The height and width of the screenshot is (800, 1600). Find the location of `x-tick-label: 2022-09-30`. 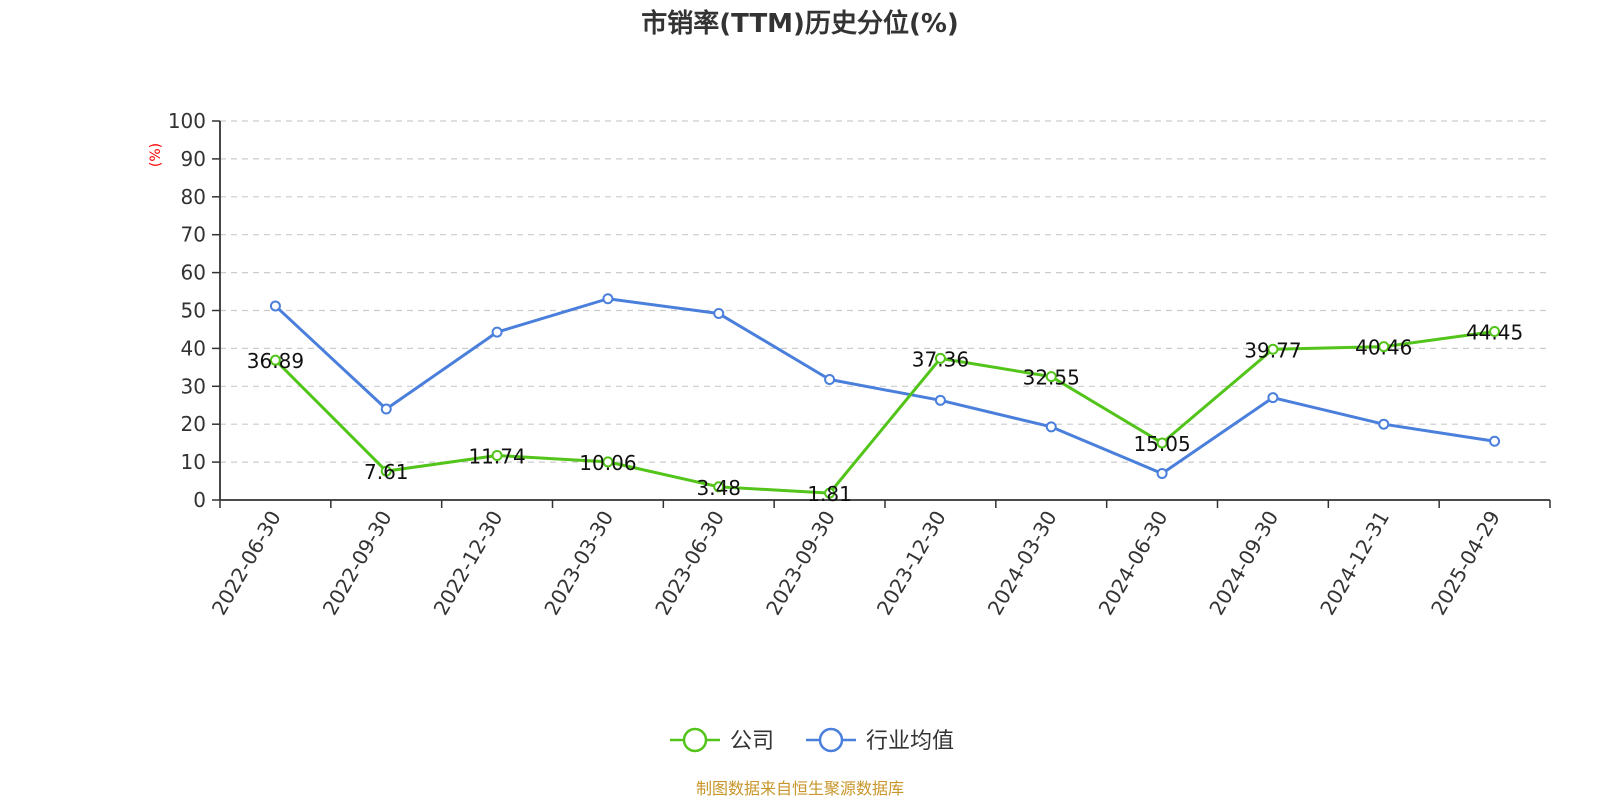

x-tick-label: 2022-09-30 is located at coordinates (357, 563).